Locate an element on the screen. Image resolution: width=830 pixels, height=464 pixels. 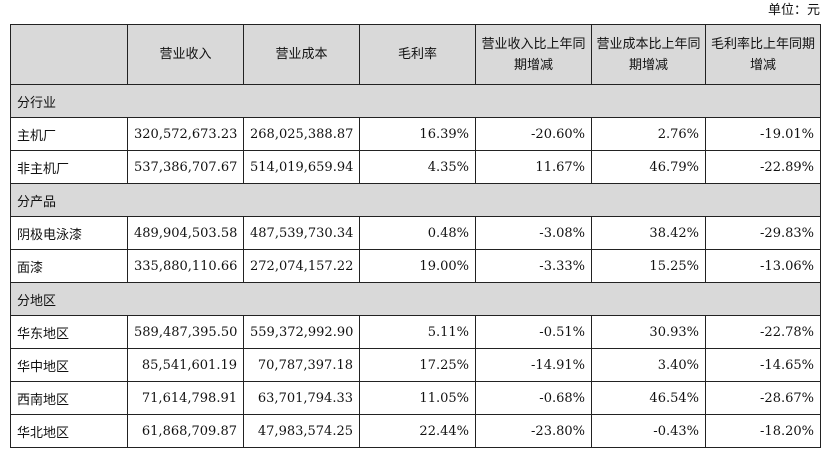
revenue-cell: 589,487,395.50 is located at coordinates (185, 332).